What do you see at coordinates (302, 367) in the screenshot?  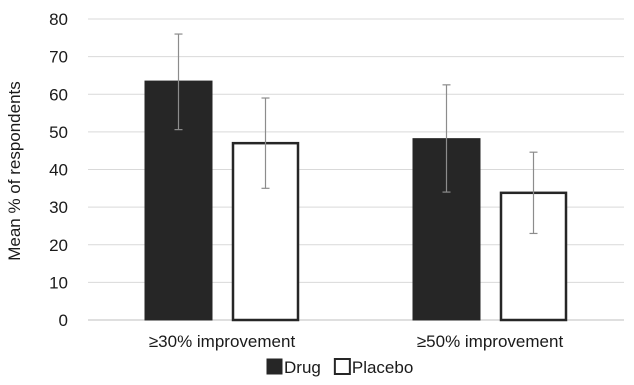 I see `legend-label-drug: Drug` at bounding box center [302, 367].